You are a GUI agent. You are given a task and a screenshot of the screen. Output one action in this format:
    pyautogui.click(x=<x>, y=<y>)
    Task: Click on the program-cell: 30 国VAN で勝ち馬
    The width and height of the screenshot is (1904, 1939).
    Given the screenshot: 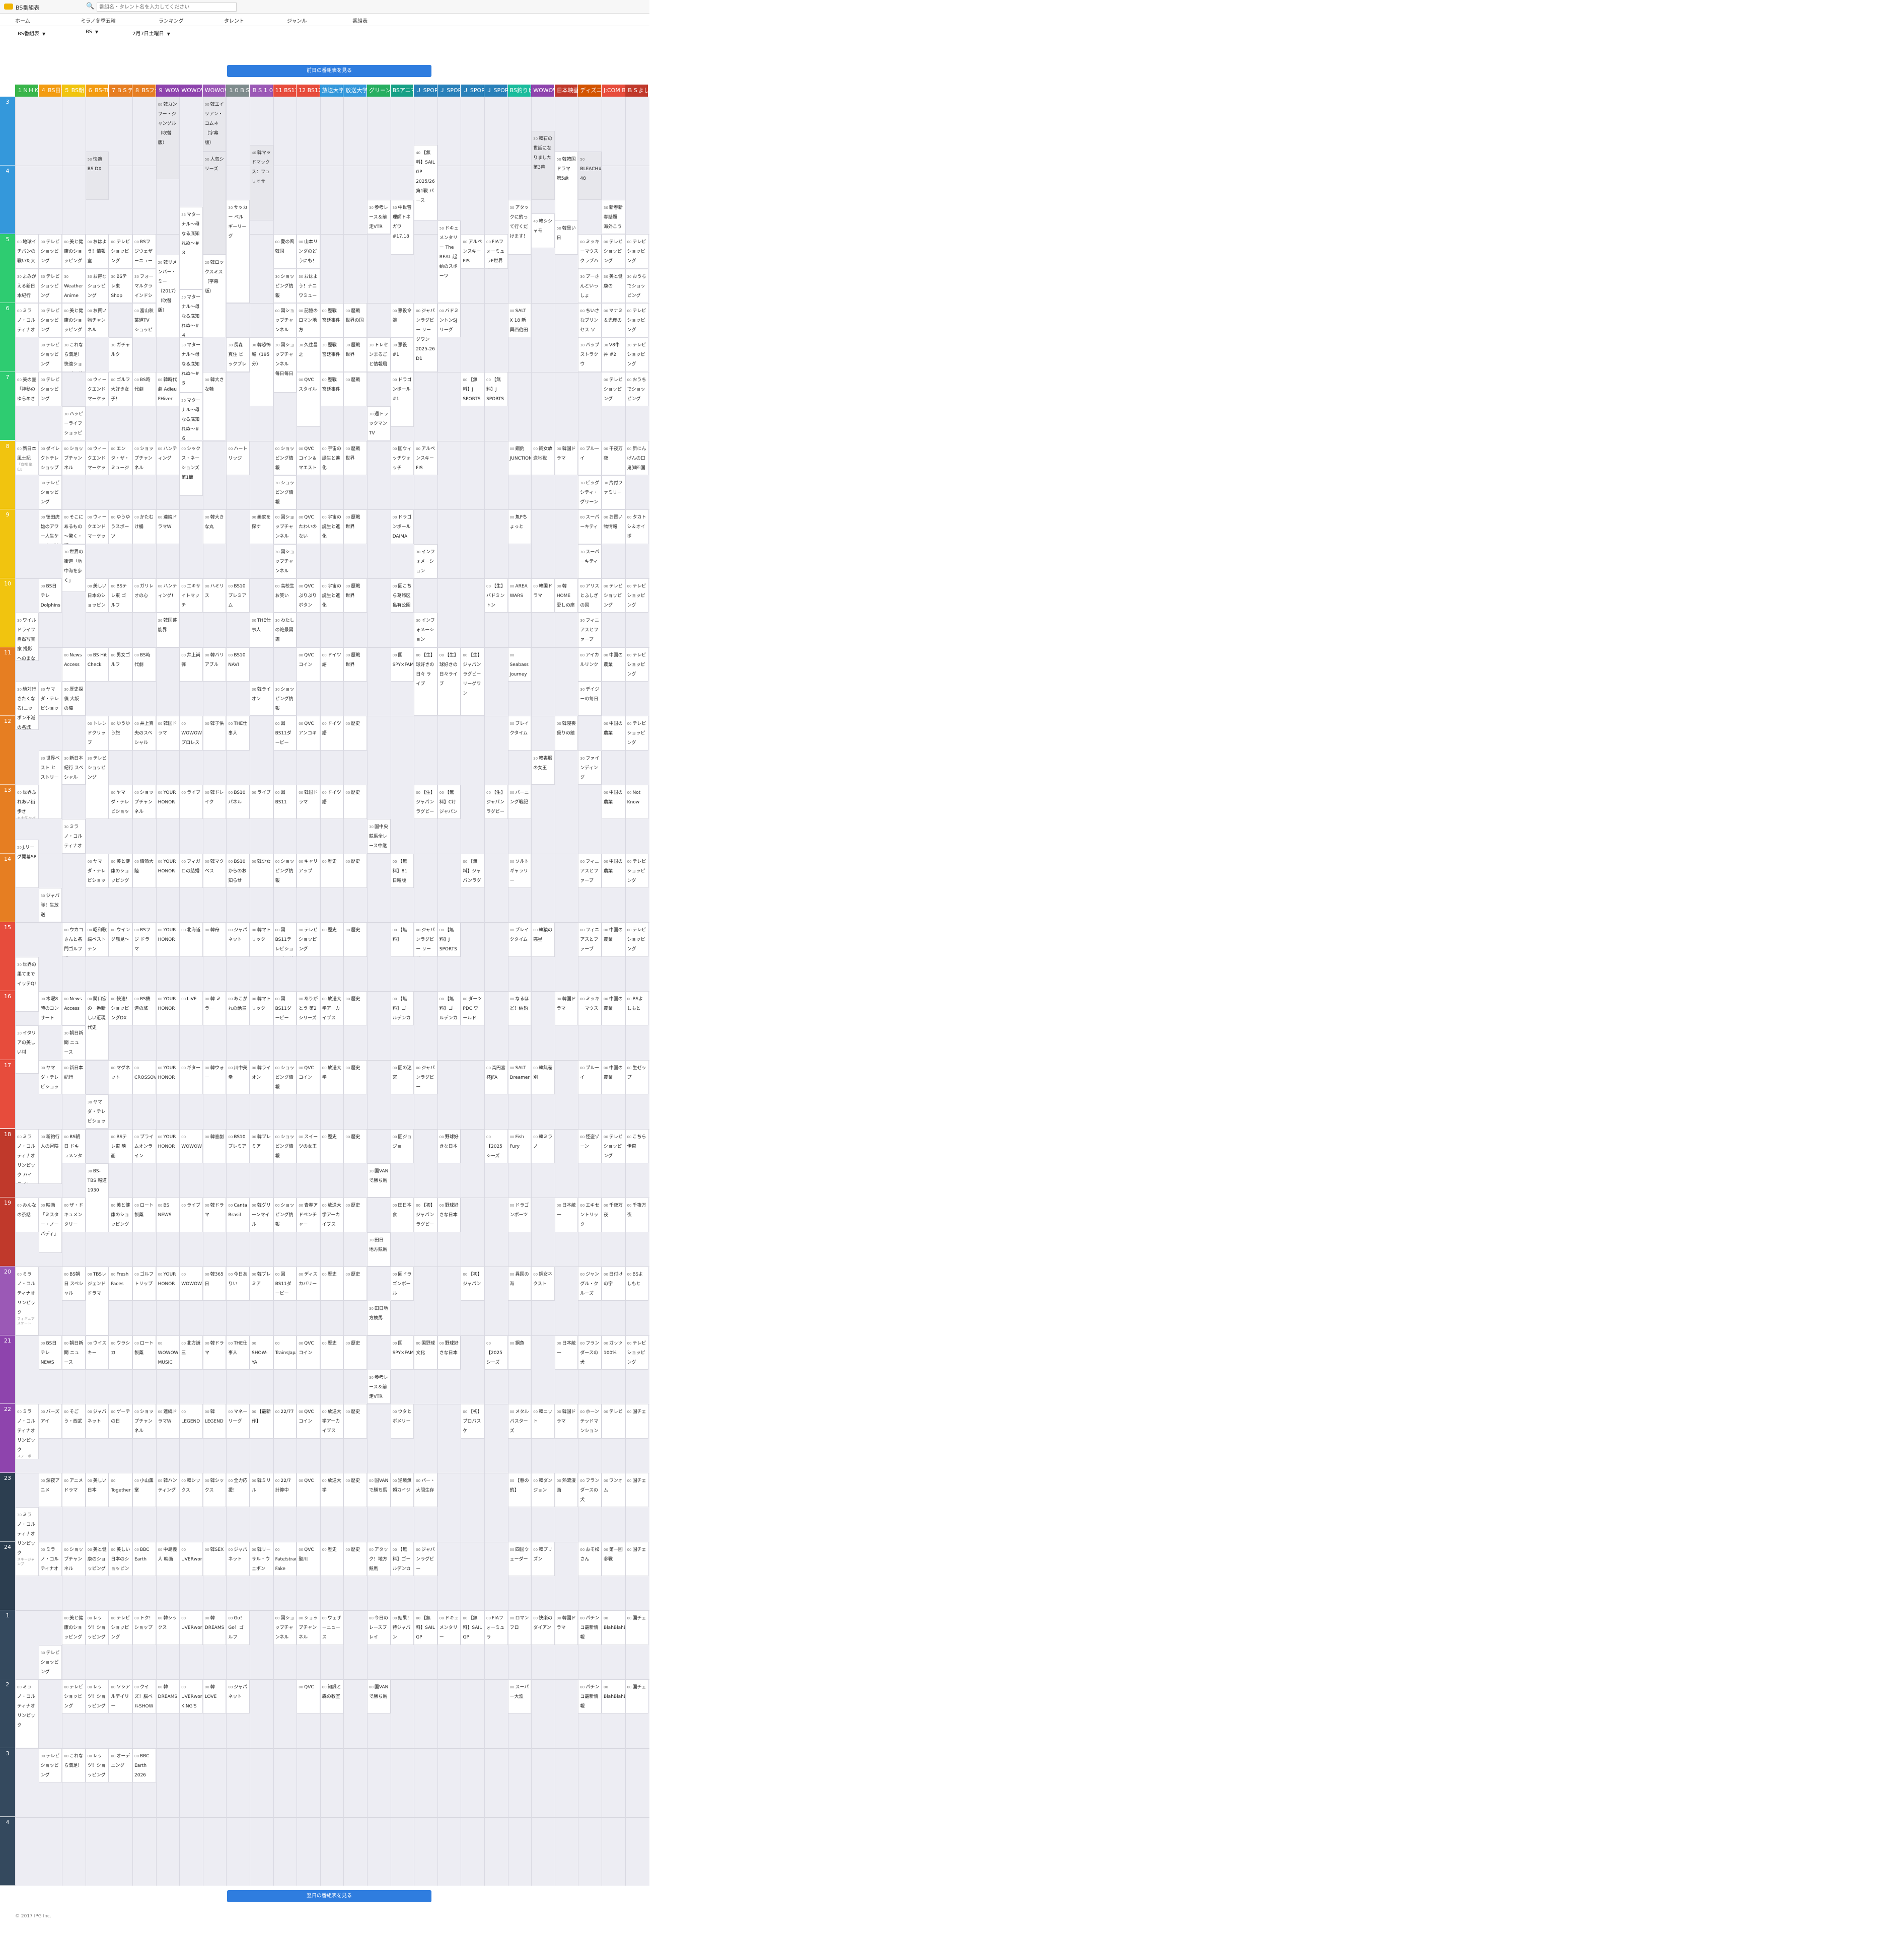 What is the action you would take?
    pyautogui.click(x=379, y=1180)
    